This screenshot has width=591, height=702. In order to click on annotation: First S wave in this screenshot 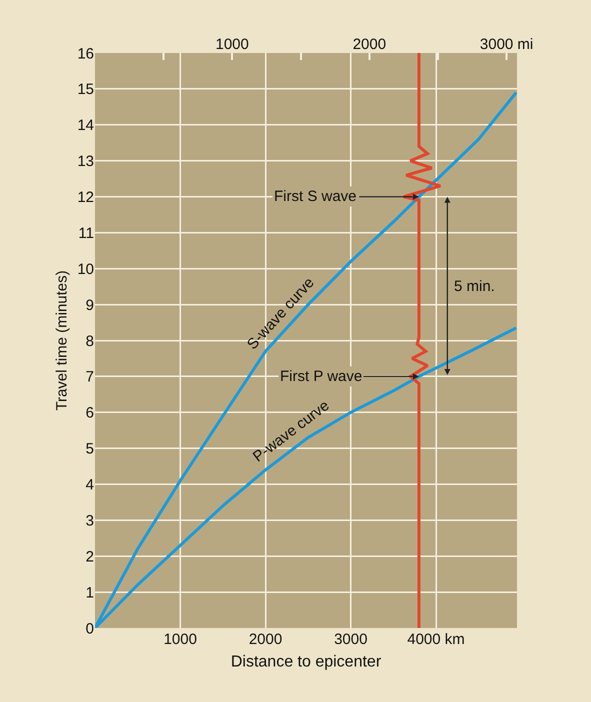, I will do `click(315, 196)`.